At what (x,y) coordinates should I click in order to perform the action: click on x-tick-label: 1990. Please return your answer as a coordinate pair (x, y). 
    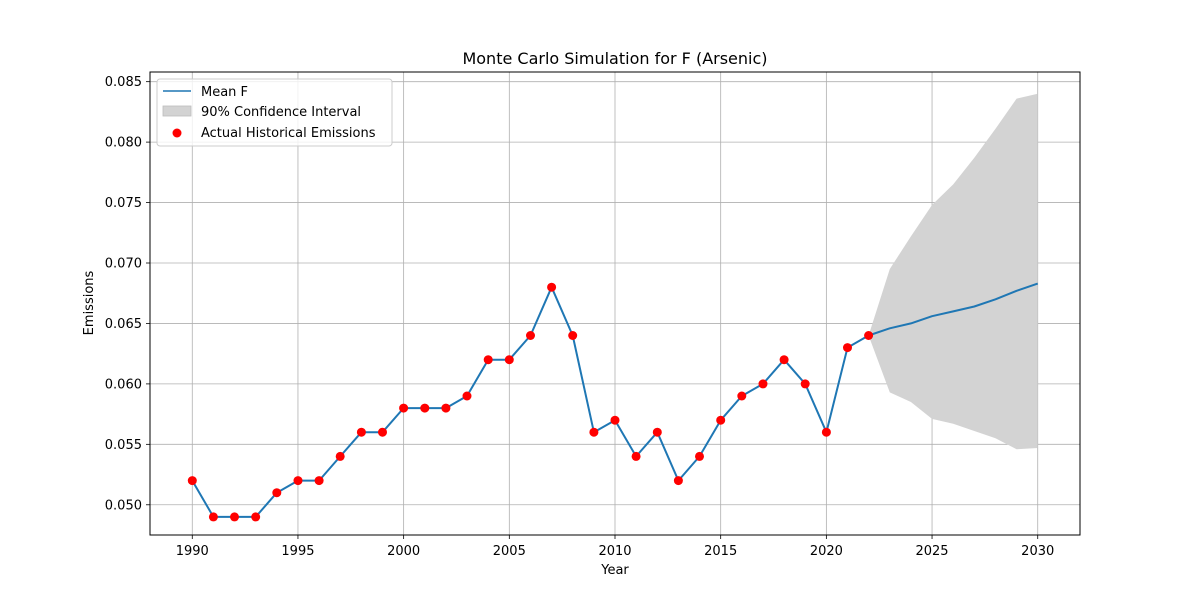
    Looking at the image, I should click on (192, 551).